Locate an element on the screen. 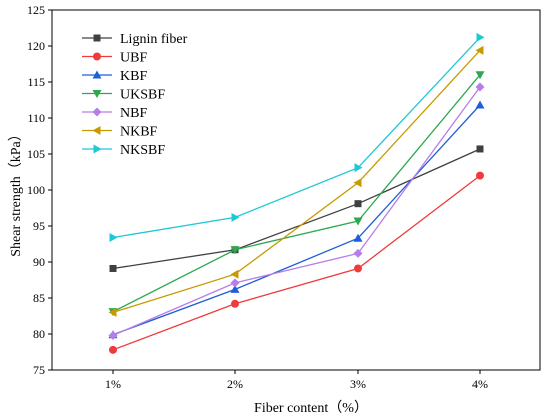 This screenshot has height=419, width=550. y-tick-label: 95 is located at coordinates (39, 226).